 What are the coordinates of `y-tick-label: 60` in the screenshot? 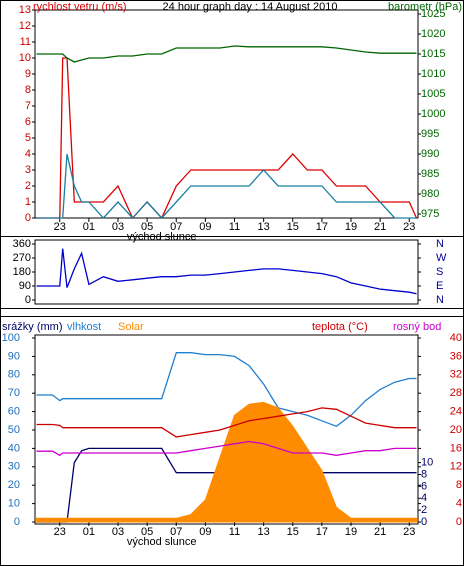 It's located at (14, 412).